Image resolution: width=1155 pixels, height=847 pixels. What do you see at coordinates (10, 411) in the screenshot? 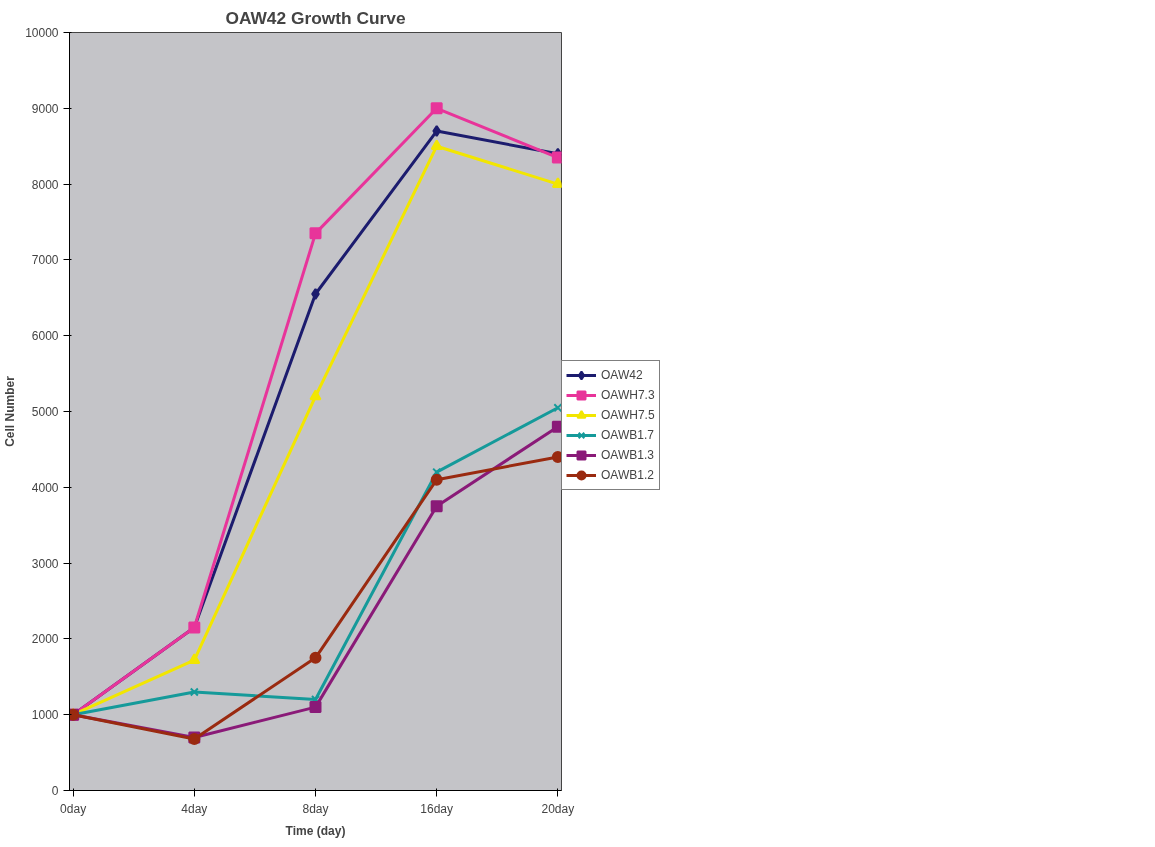
I see `y-axis-title: Cell Number` at bounding box center [10, 411].